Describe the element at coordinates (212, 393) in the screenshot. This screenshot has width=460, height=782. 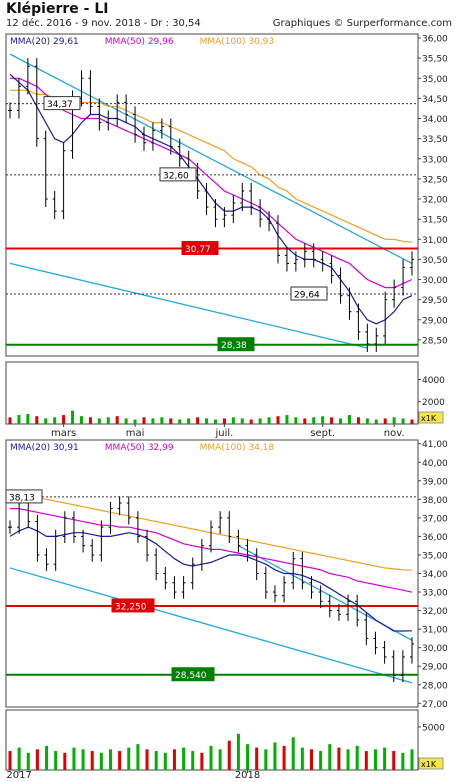
I see `volume-panel-frame` at that location.